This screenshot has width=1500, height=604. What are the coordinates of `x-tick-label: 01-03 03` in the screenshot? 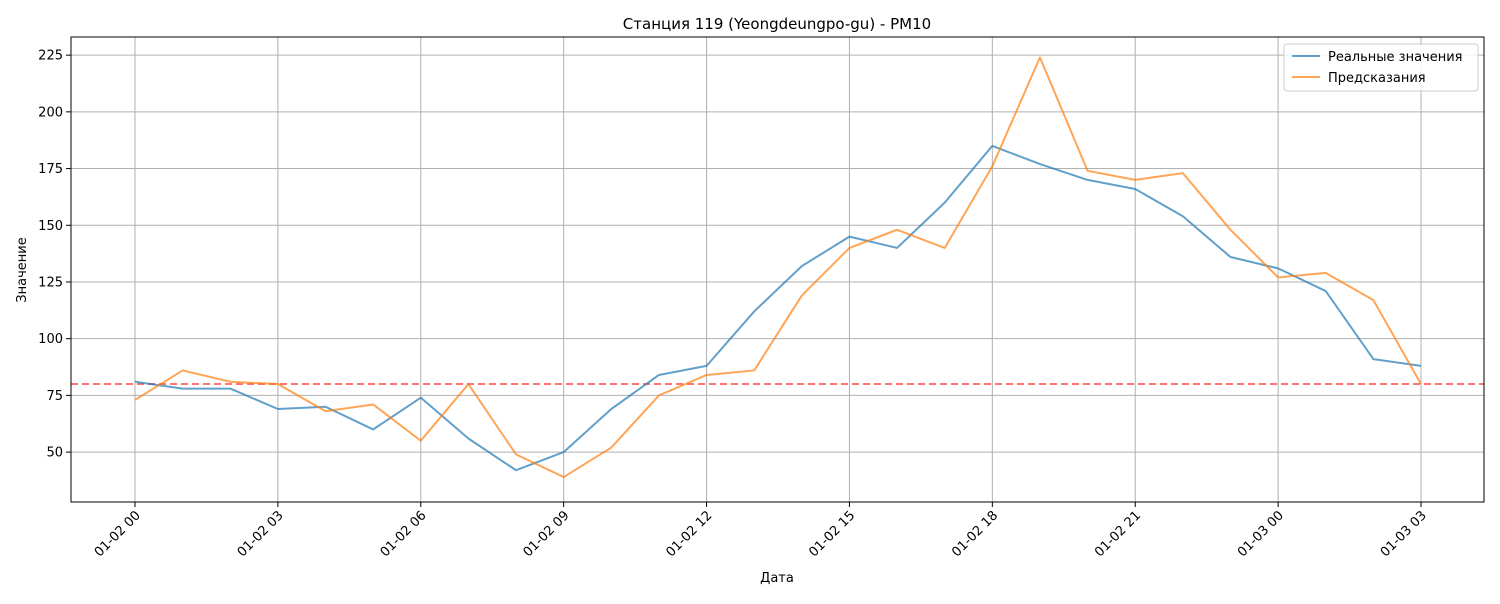 It's located at (1404, 534).